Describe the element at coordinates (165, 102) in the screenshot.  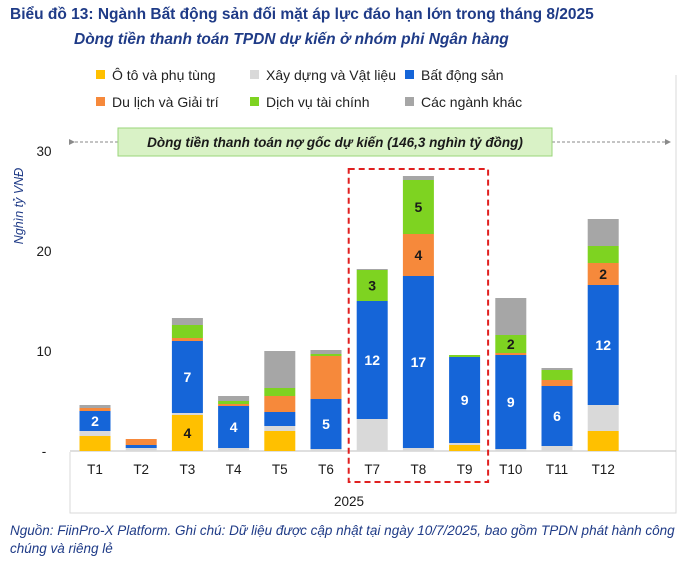
I see `legend-label-tourism: Du lịch và Giải trí` at that location.